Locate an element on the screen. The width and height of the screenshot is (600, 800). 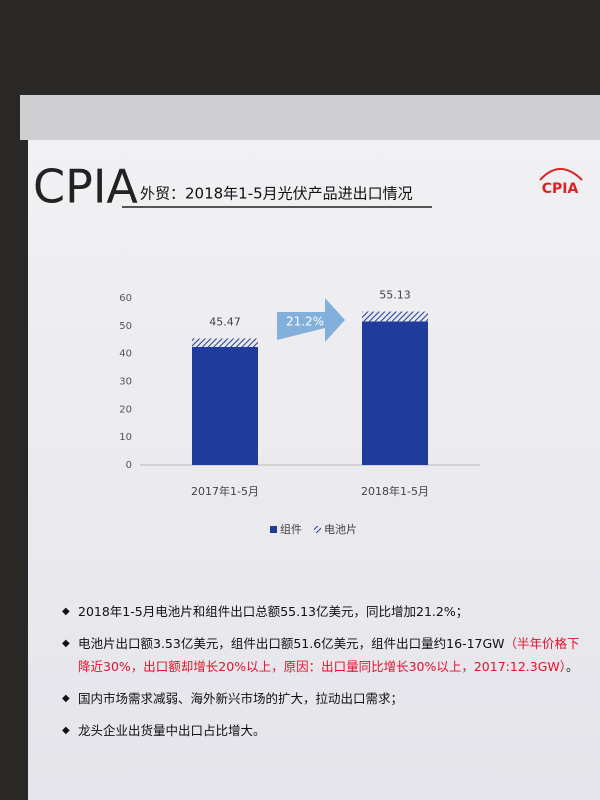
growth-label: 21.2% is located at coordinates (305, 322).